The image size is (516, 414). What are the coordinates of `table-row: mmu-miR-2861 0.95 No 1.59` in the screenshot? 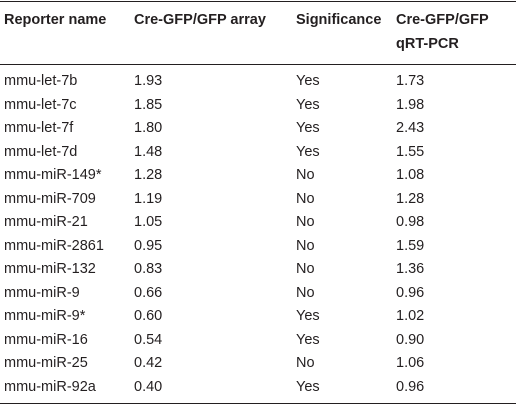 It's located at (258, 247).